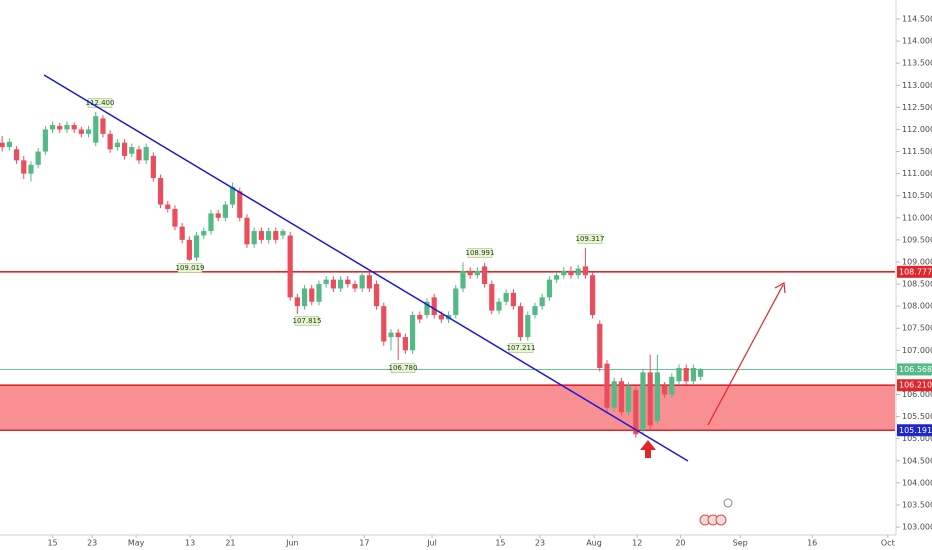 This screenshot has height=550, width=932. What do you see at coordinates (917, 239) in the screenshot?
I see `y-tick-label: 109.500` at bounding box center [917, 239].